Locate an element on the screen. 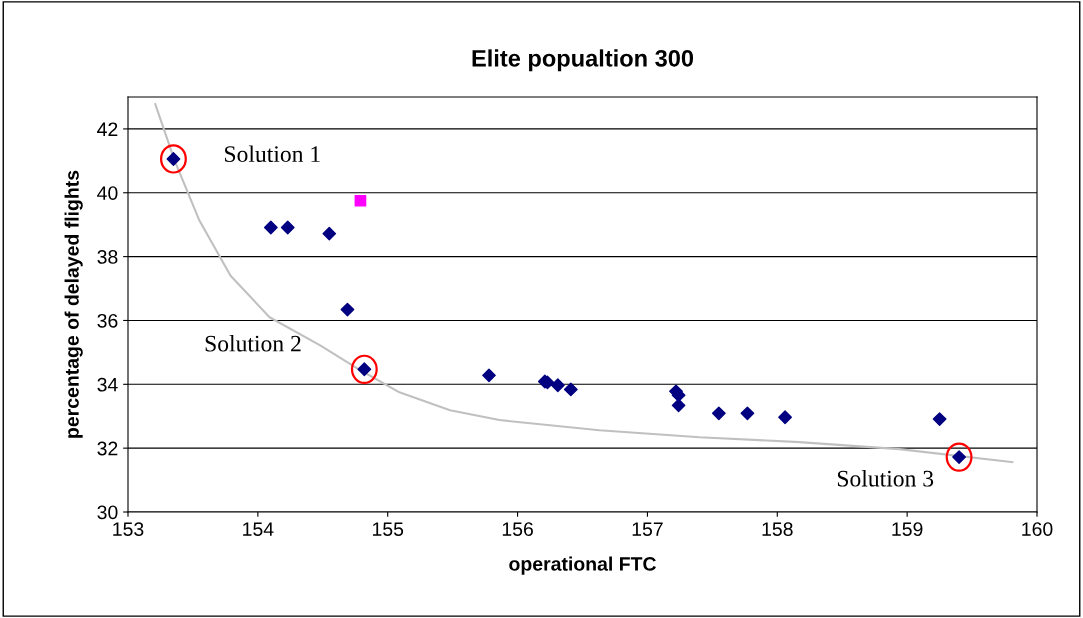 This screenshot has width=1083, height=618. y-tick-label: 34 is located at coordinates (107, 384).